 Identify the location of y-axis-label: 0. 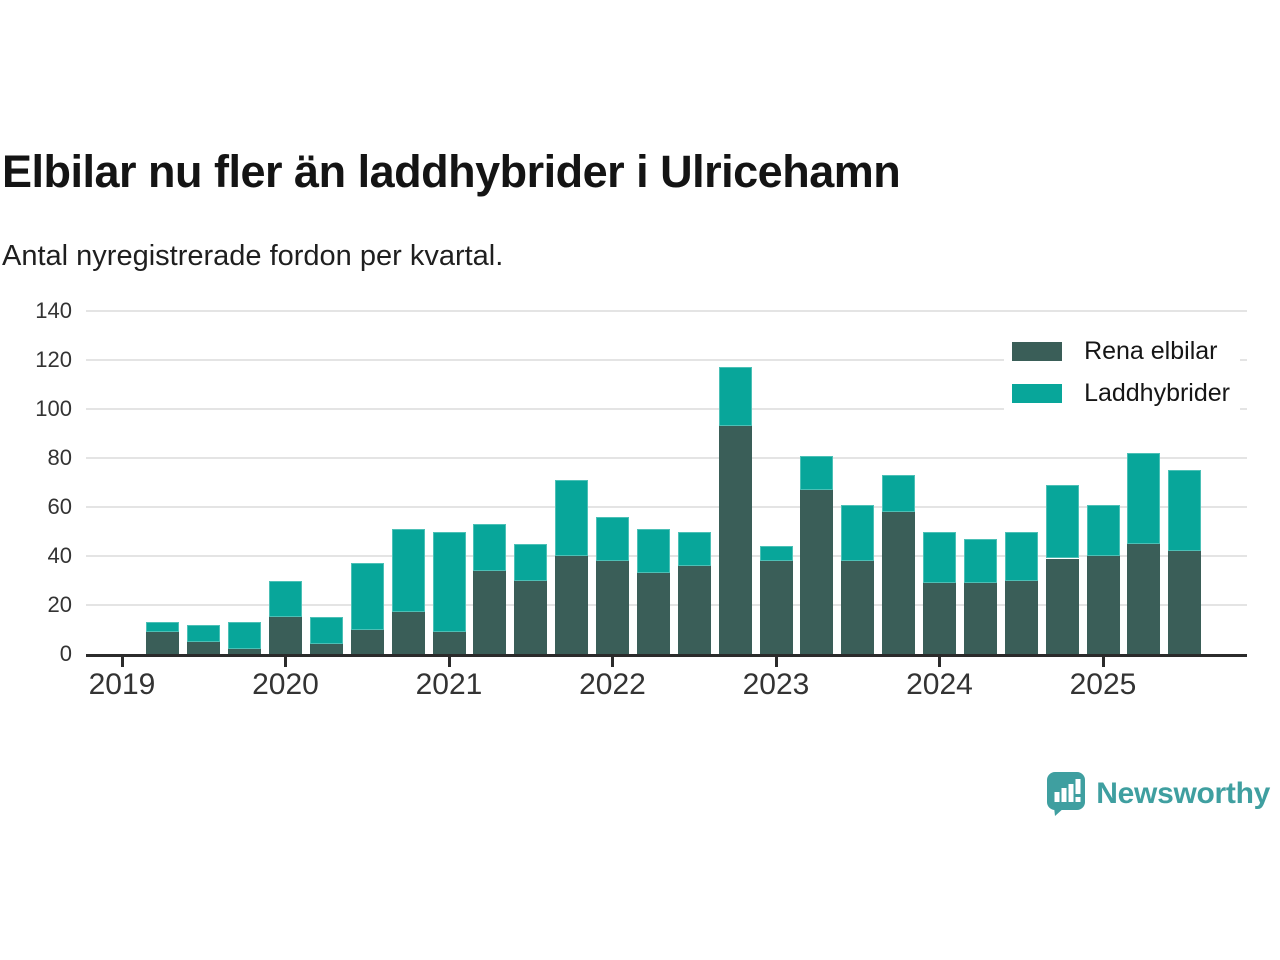
(65, 653).